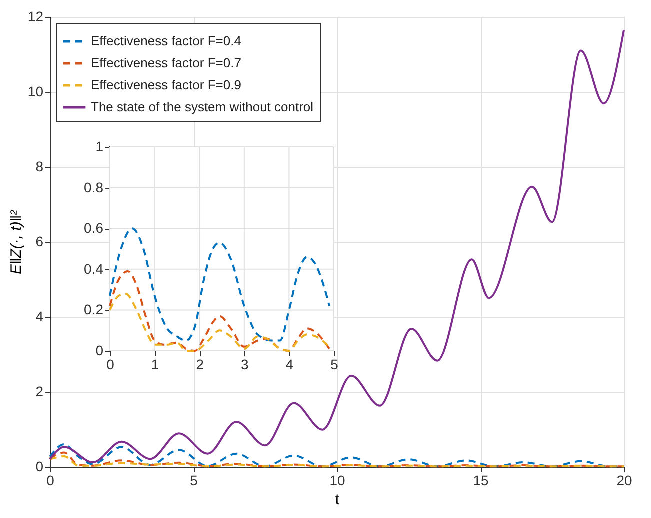  I want to click on y-tick-label: 6, so click(40, 242).